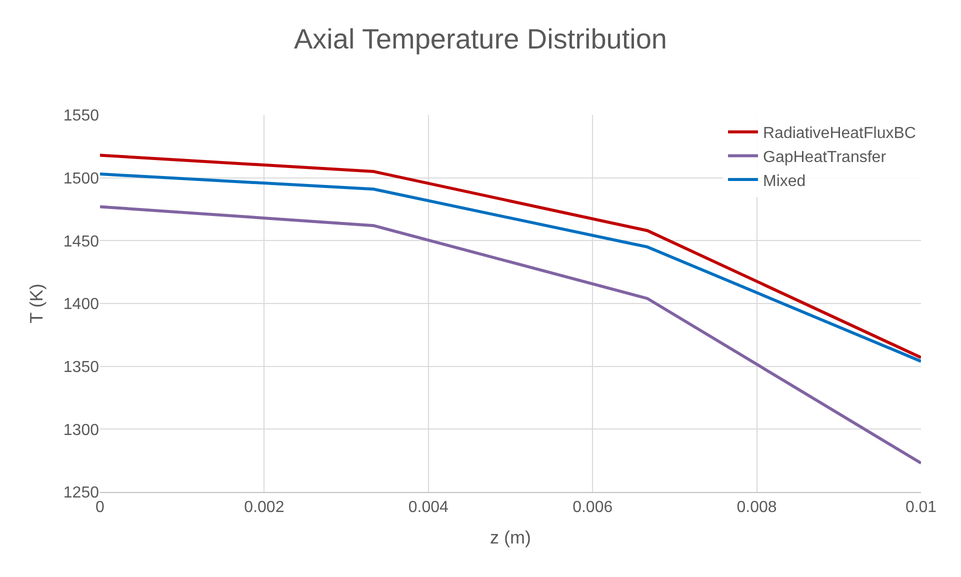 The width and height of the screenshot is (961, 577). Describe the element at coordinates (81, 179) in the screenshot. I see `y-tick-label: 1500` at that location.